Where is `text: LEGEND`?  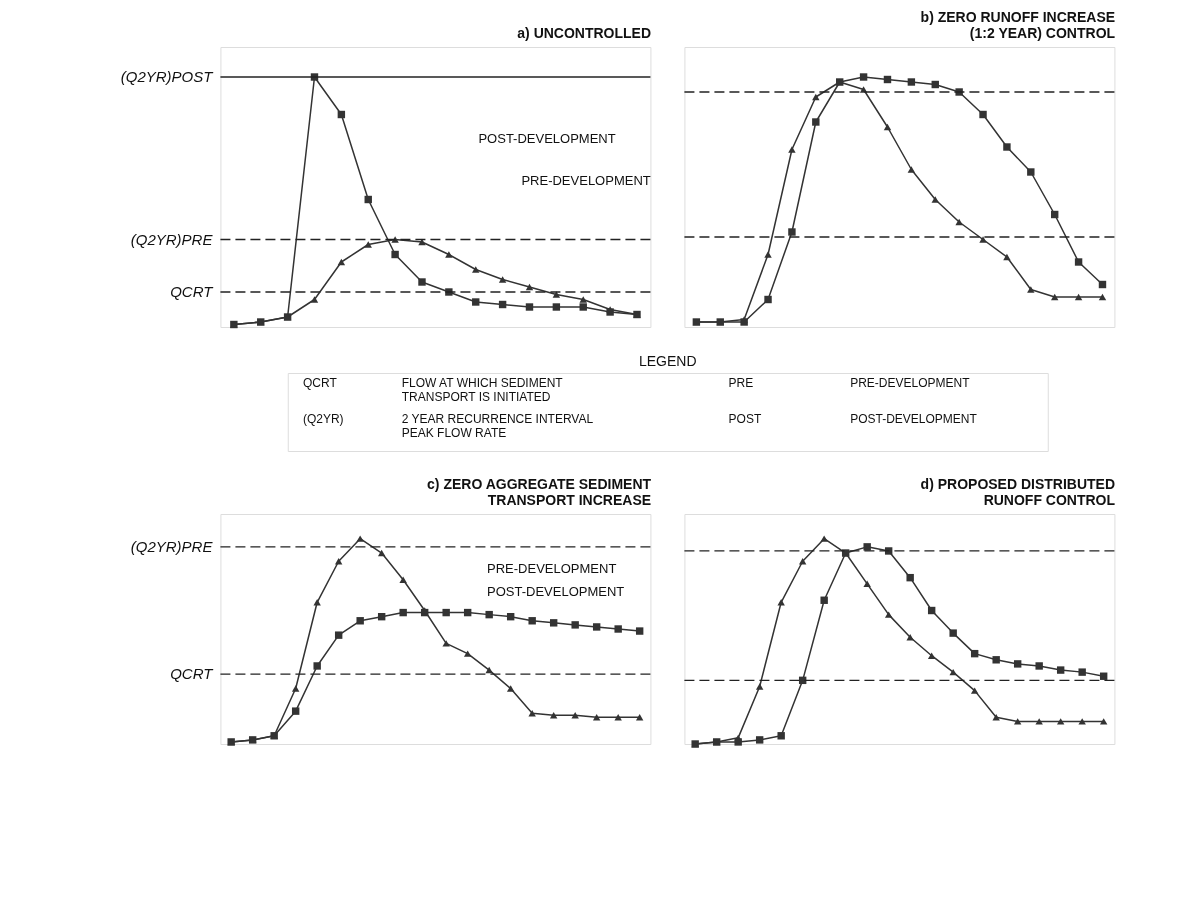 text: LEGEND is located at coordinates (667, 361).